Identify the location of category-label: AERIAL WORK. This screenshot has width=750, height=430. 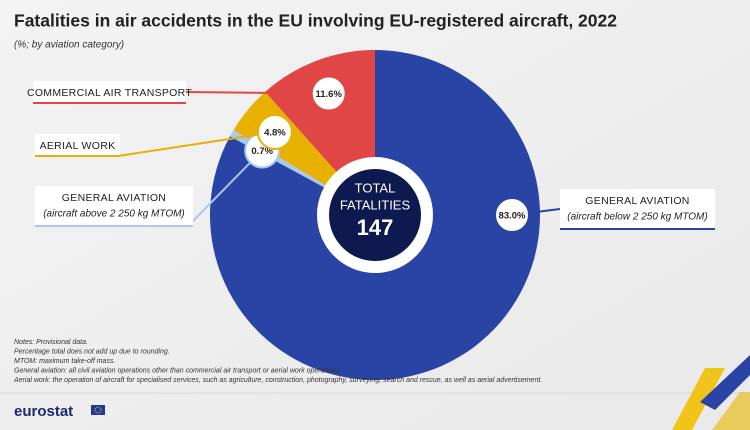
(78, 146).